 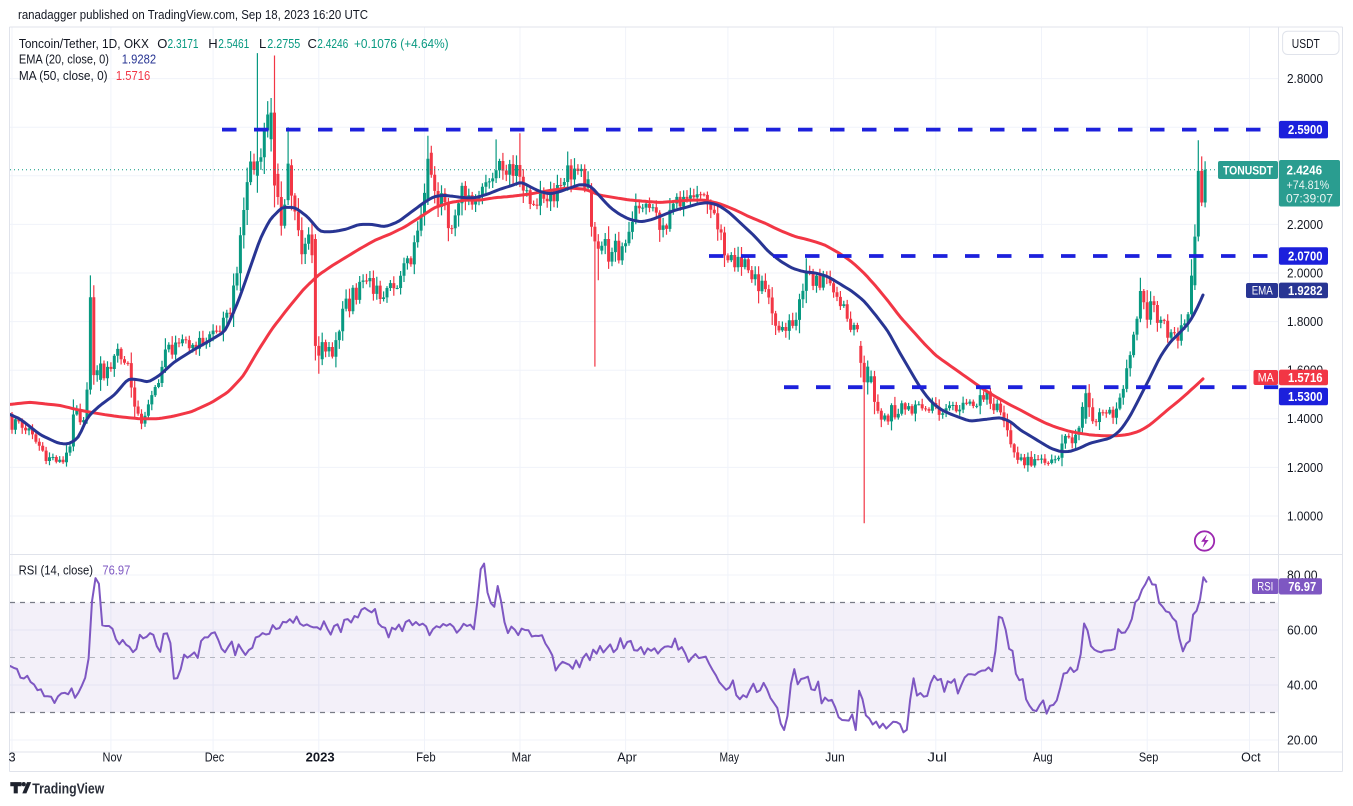 What do you see at coordinates (1305, 257) in the screenshot?
I see `svg-text: 2.0700` at bounding box center [1305, 257].